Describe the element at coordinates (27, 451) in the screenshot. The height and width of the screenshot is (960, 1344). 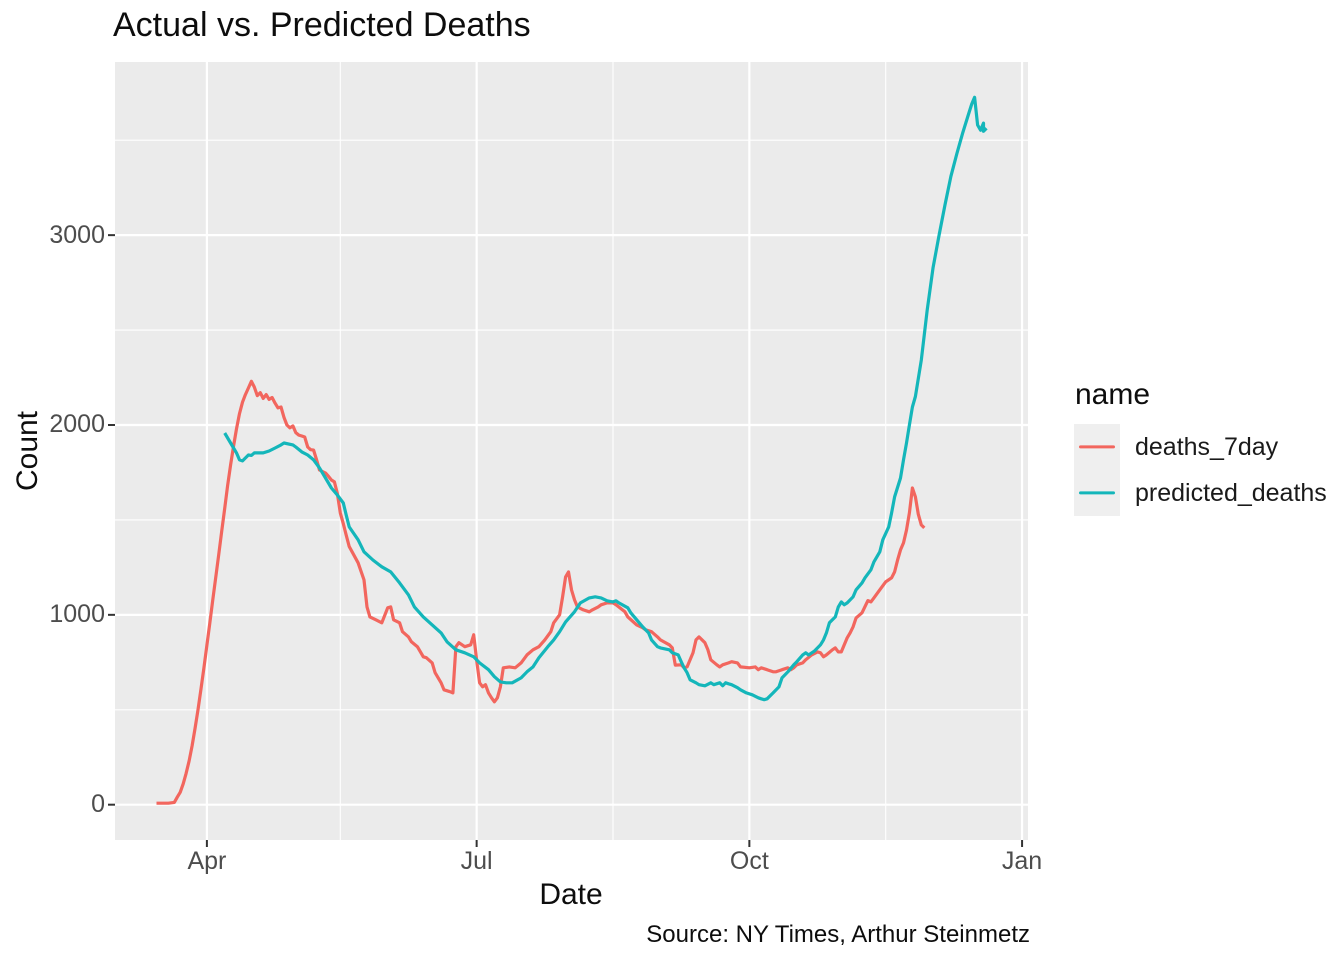
I see `y-axis-title: Count` at that location.